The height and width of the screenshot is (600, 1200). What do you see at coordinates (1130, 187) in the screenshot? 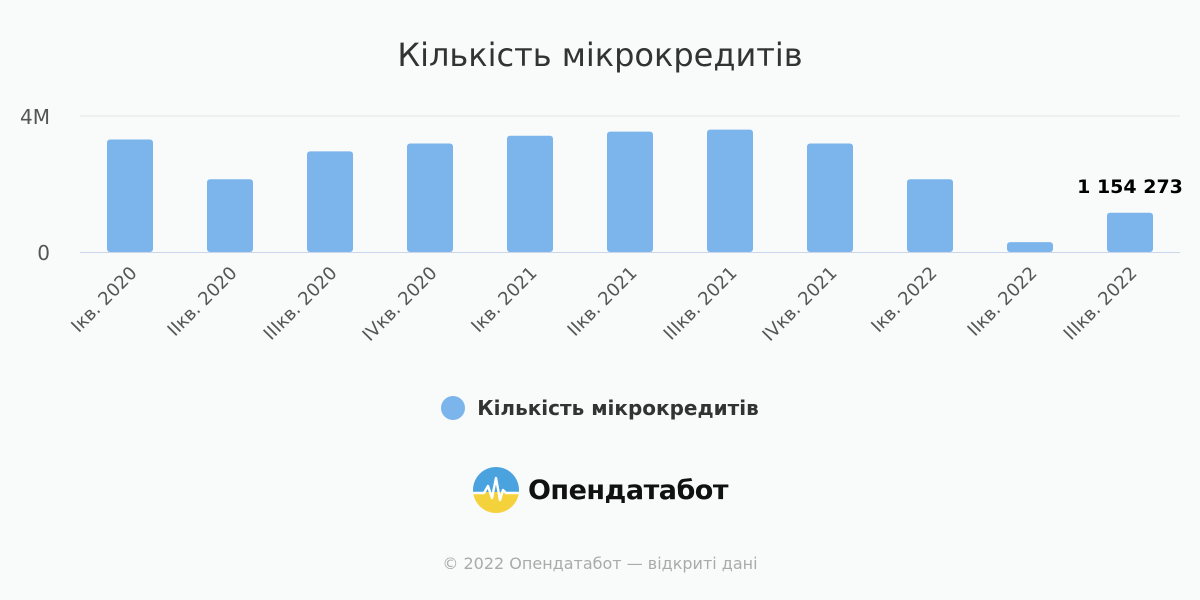
I see `data-label: 1 154 273` at bounding box center [1130, 187].